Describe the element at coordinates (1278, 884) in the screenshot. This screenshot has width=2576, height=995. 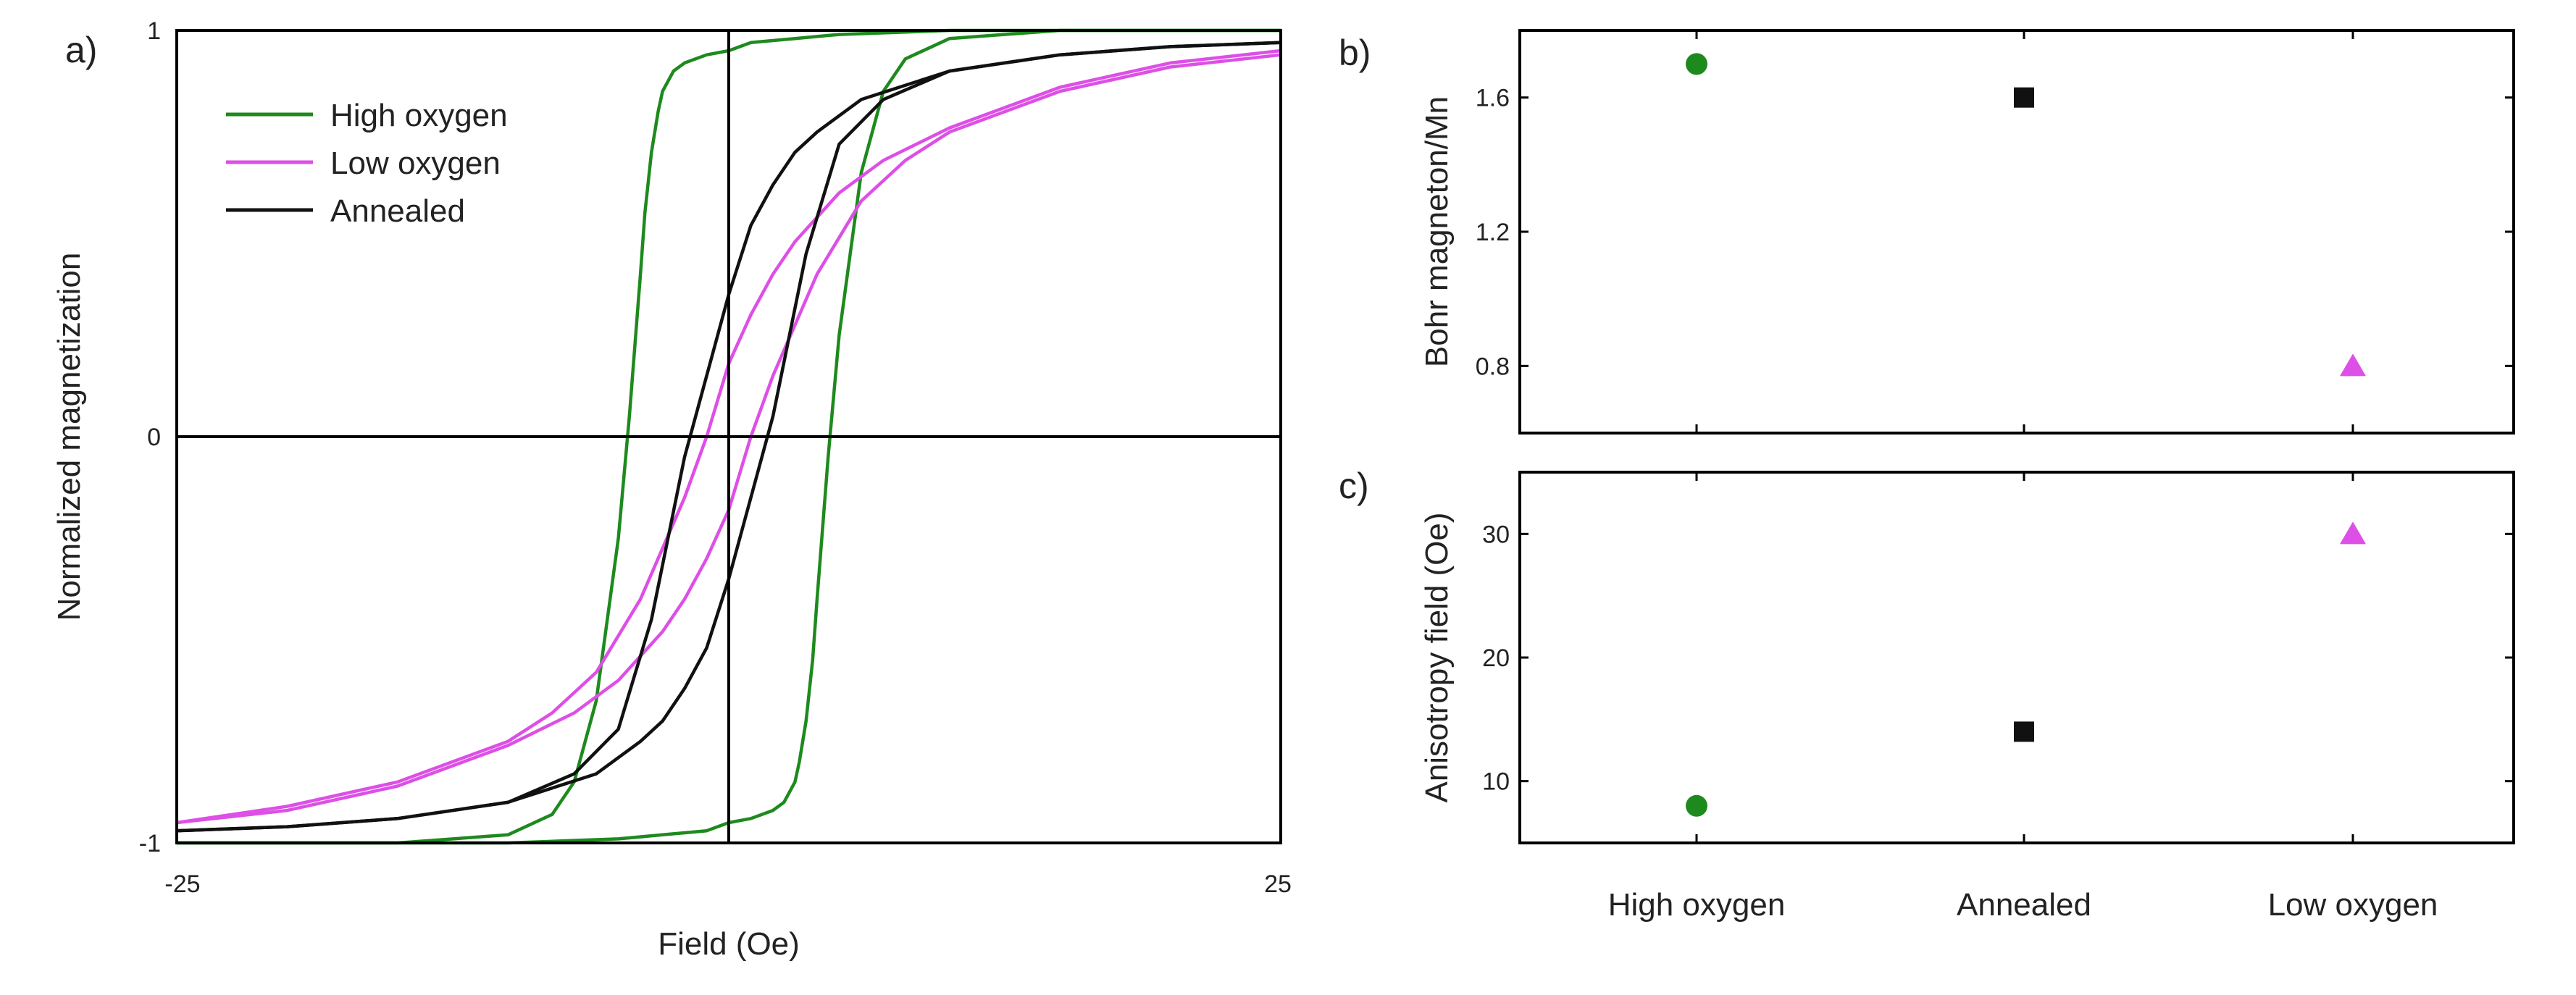
I see `x-tick-label: 25` at that location.